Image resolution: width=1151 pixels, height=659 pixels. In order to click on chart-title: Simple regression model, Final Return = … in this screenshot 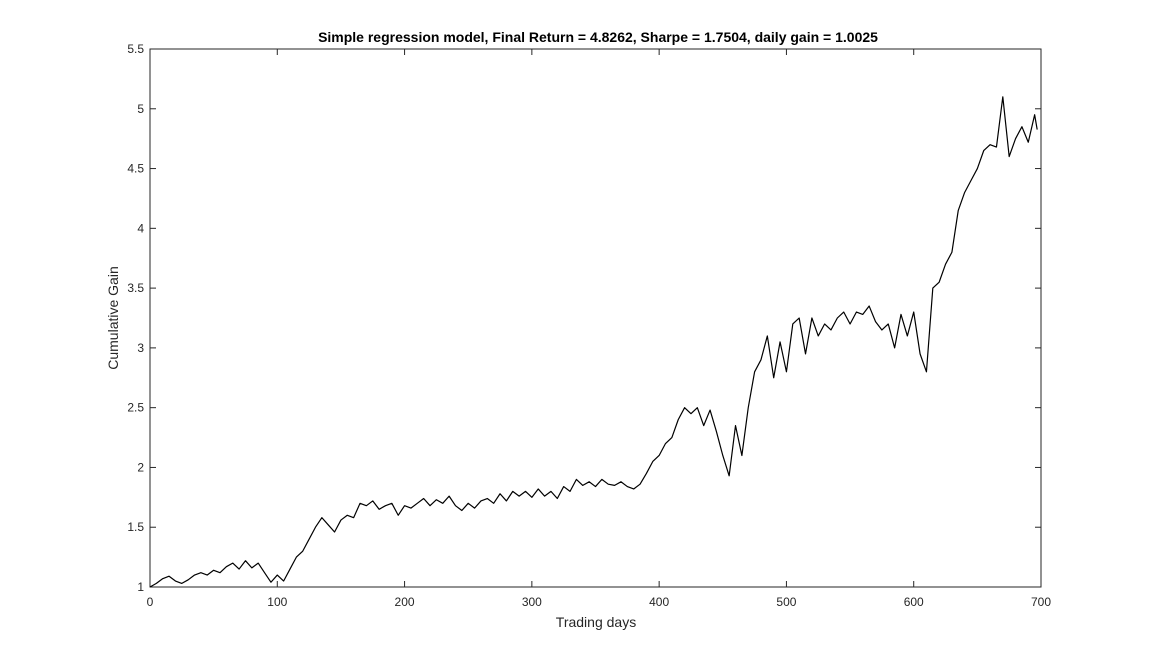, I will do `click(598, 37)`.